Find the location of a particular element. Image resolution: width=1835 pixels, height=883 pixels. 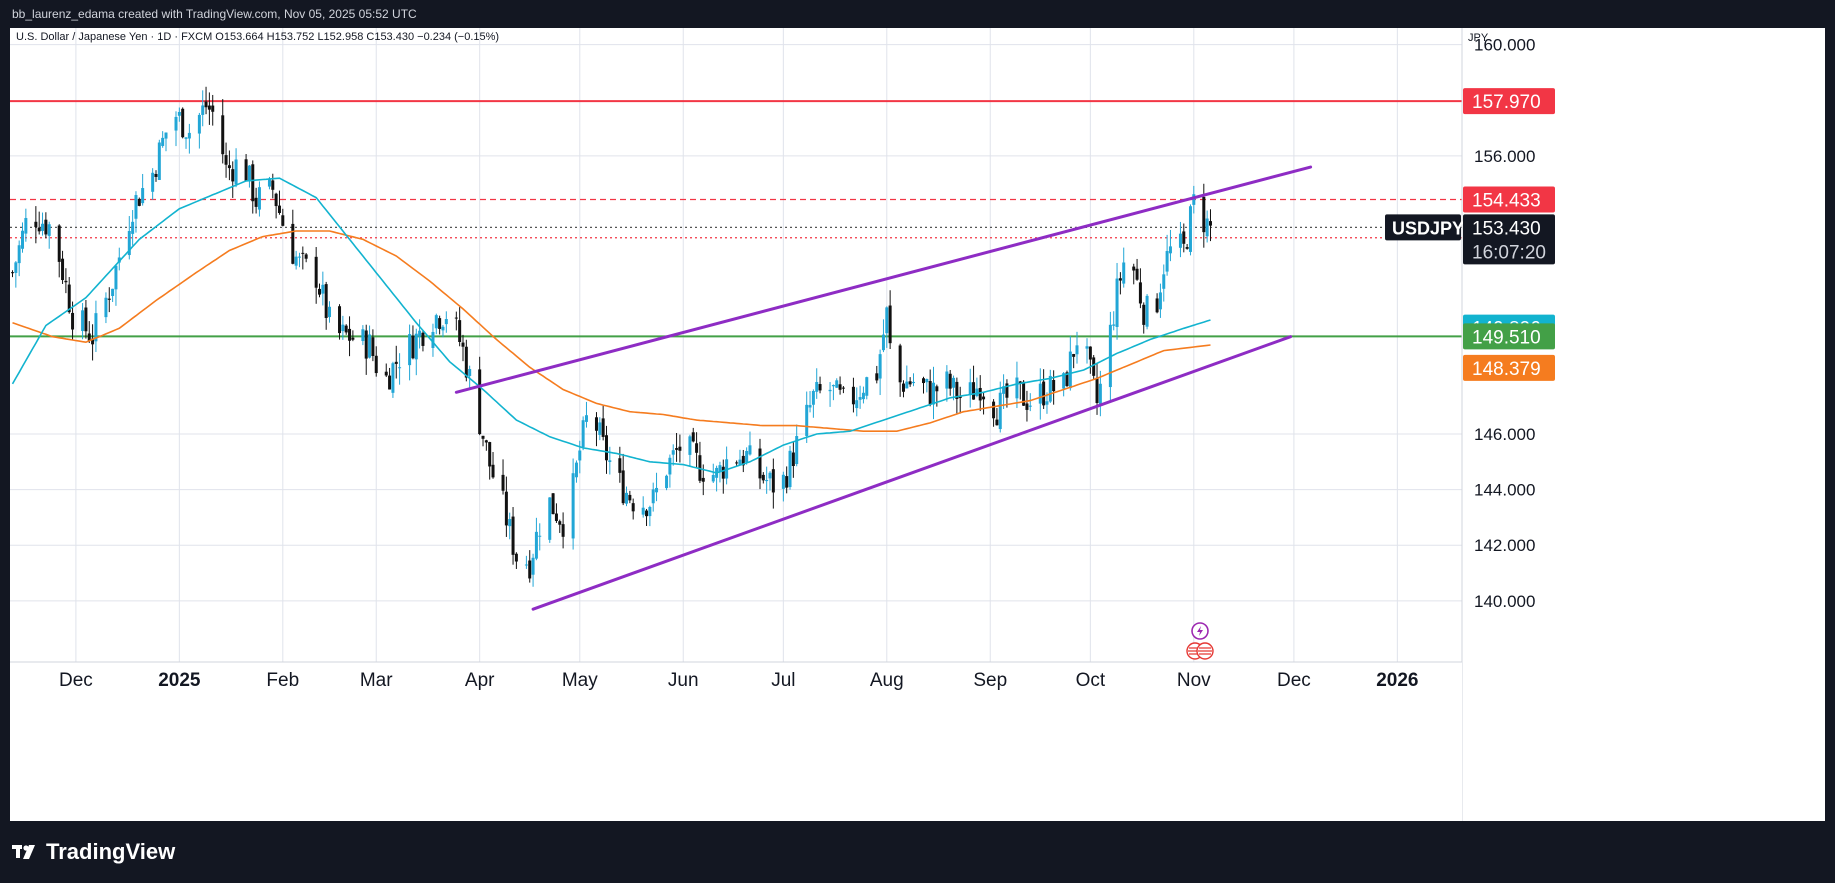

us-flag-event-icon is located at coordinates (1205, 651).